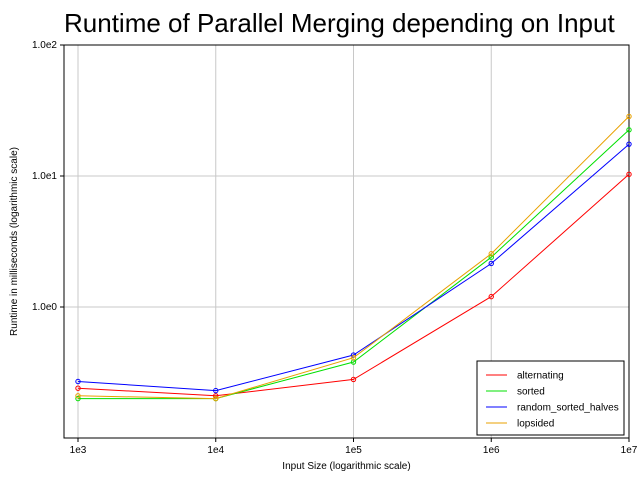 This screenshot has width=640, height=480. What do you see at coordinates (568, 408) in the screenshot?
I see `legend-label: random_sorted_halves` at bounding box center [568, 408].